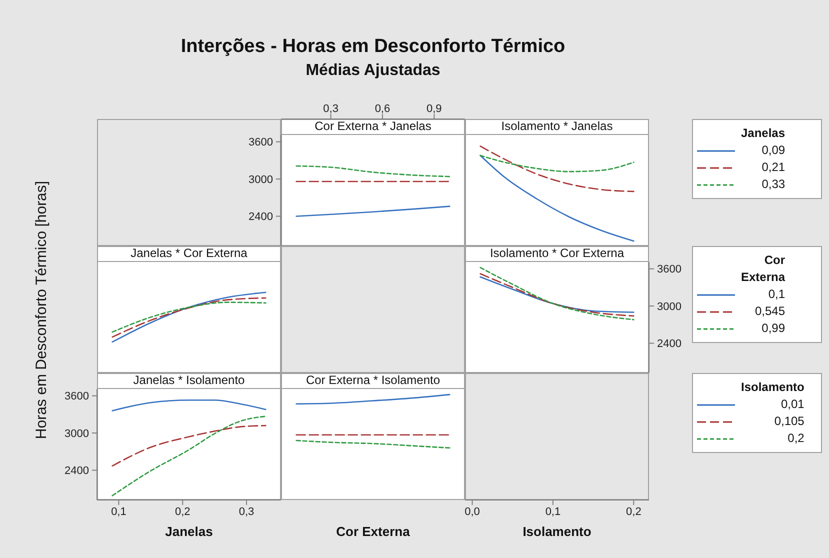 The width and height of the screenshot is (829, 558). I want to click on legend-label: 0,99, so click(774, 328).